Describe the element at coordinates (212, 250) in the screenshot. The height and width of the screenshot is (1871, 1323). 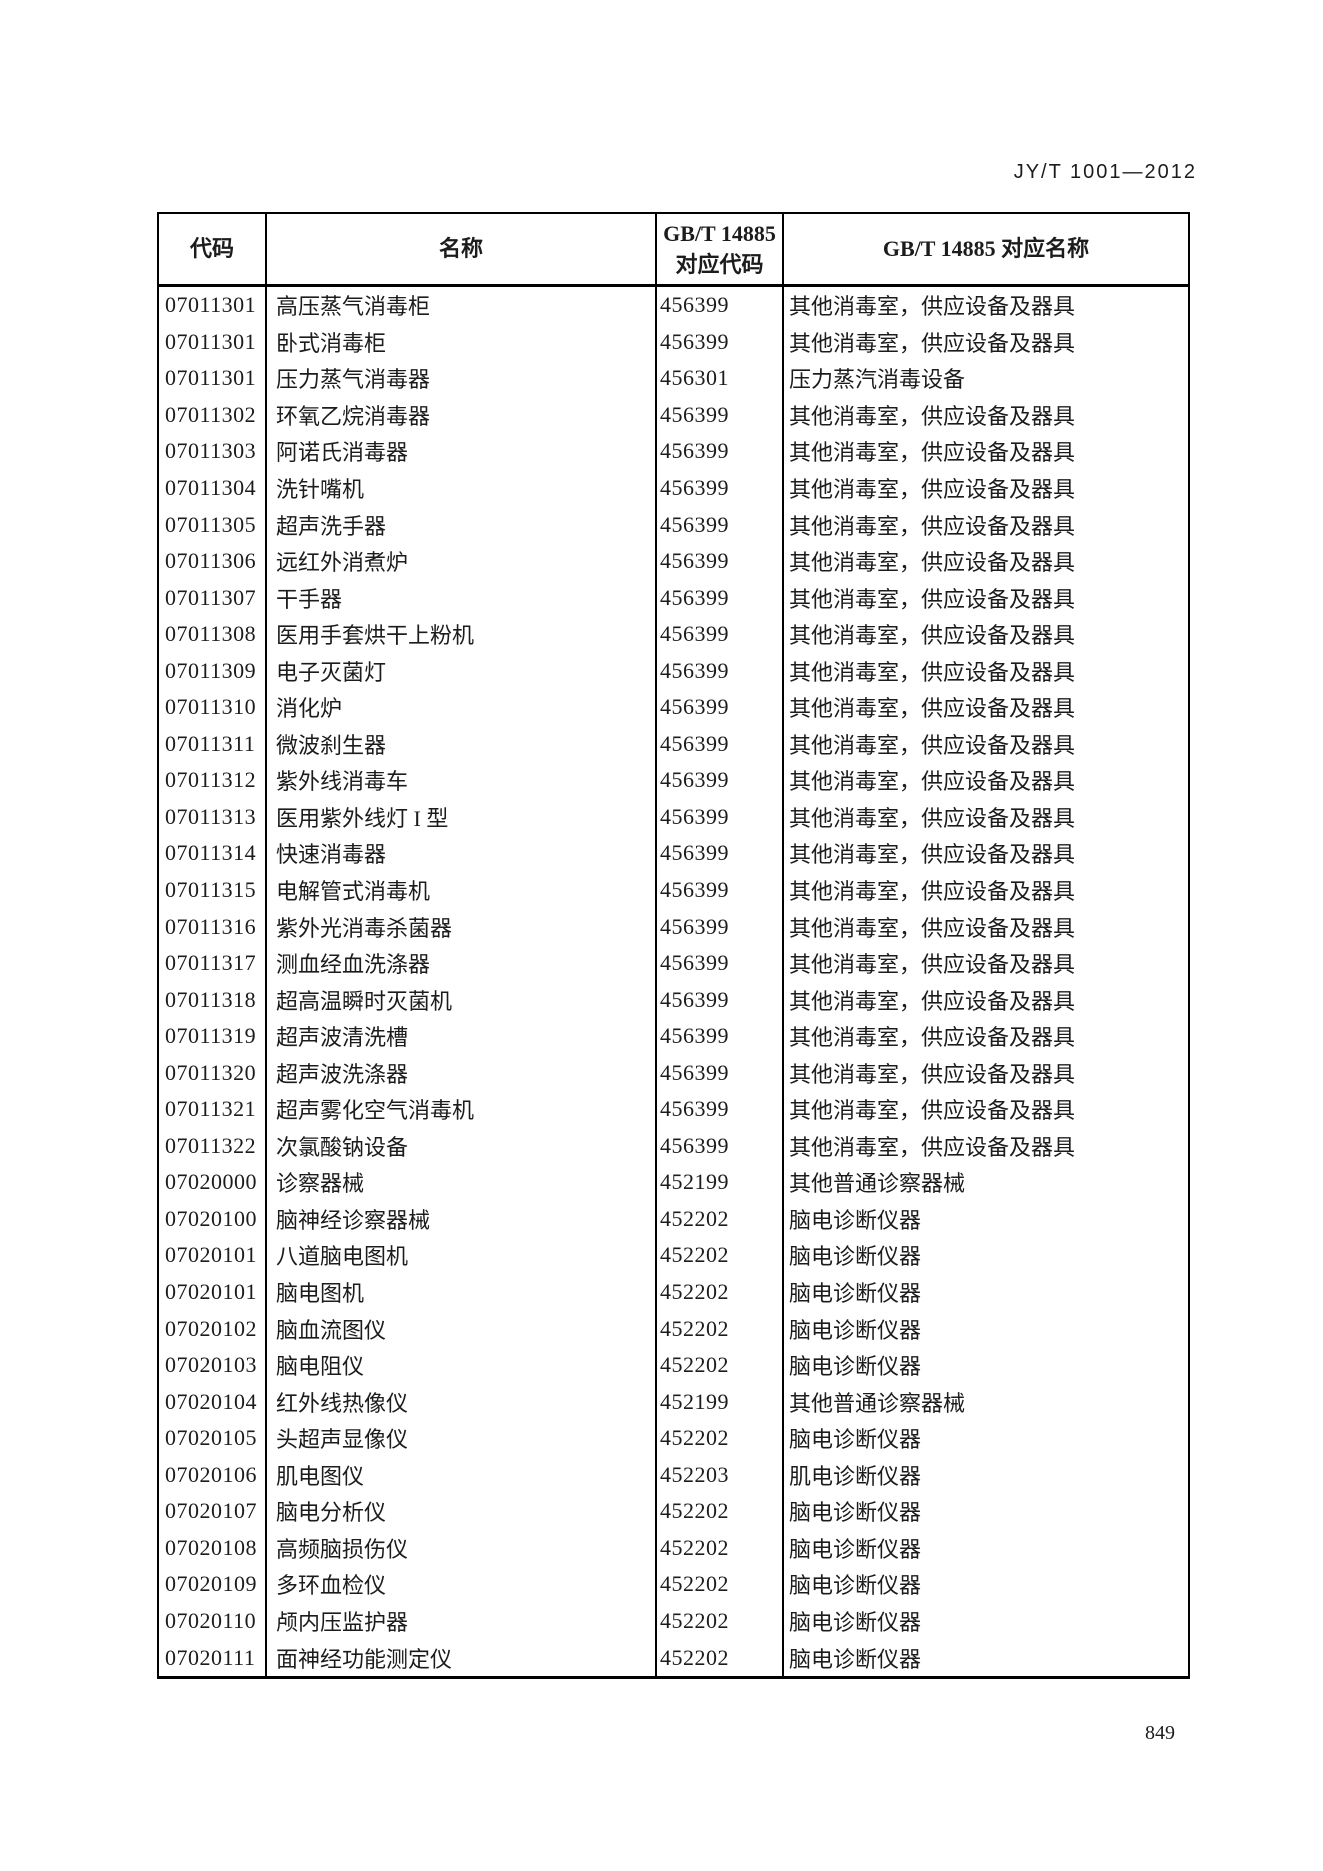
I see `col-header-code: 代码` at that location.